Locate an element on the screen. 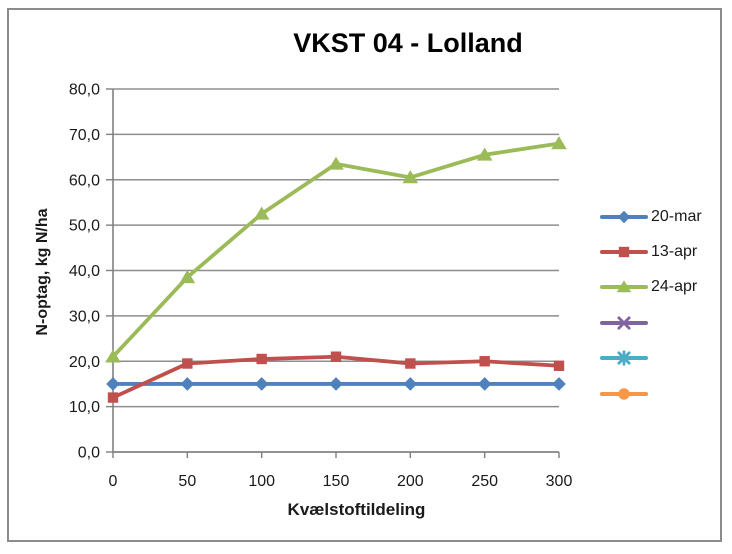  legend-label: 24-apr is located at coordinates (674, 287).